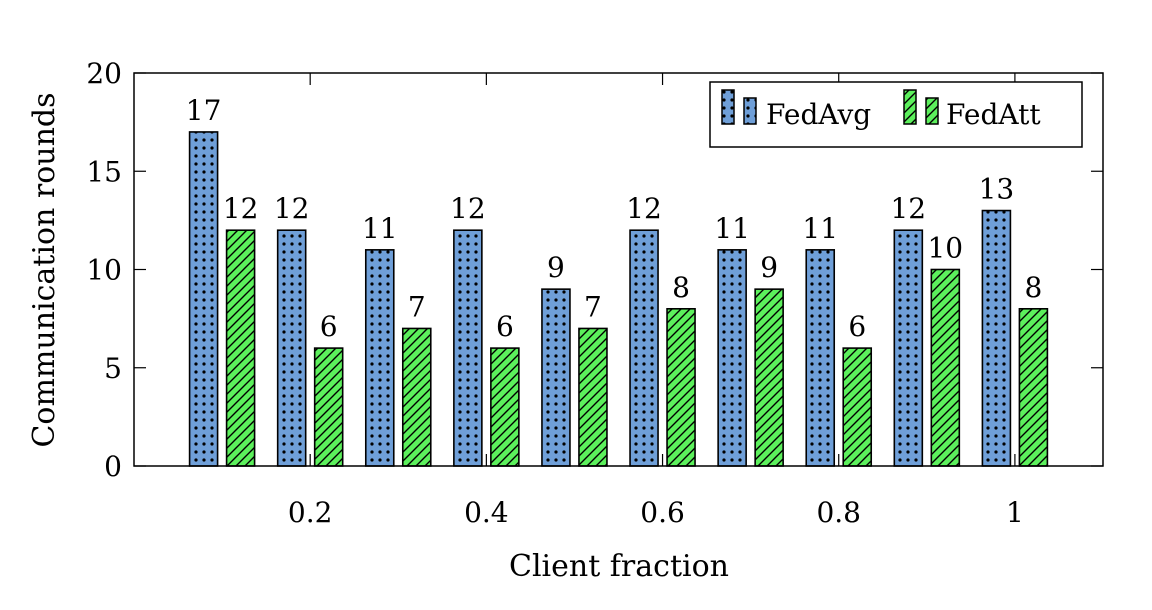 The image size is (1152, 610). Describe the element at coordinates (310, 512) in the screenshot. I see `x-tick-label-0.2: 0.2` at that location.